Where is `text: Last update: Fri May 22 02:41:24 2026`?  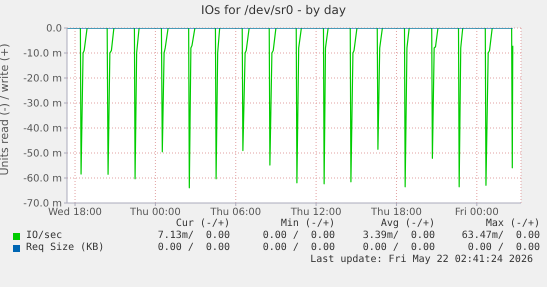 text: Last update: Fri May 22 02:41:24 2026 is located at coordinates (421, 259).